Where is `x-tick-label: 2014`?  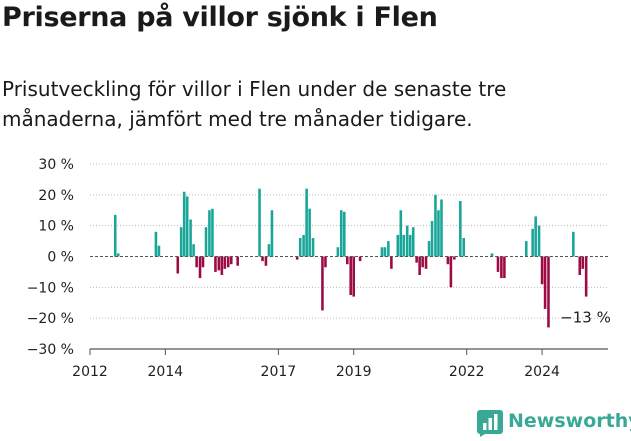 x-tick-label: 2014 is located at coordinates (166, 372).